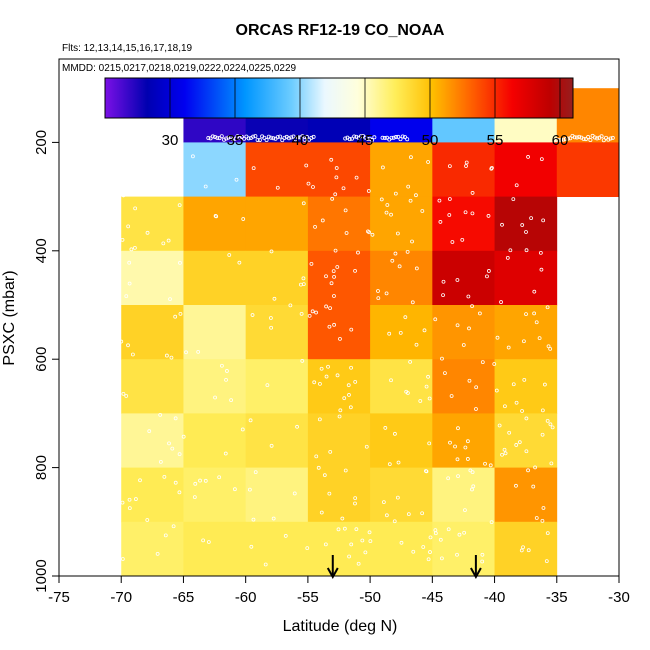  What do you see at coordinates (339, 98) in the screenshot?
I see `colorbar-gradient` at bounding box center [339, 98].